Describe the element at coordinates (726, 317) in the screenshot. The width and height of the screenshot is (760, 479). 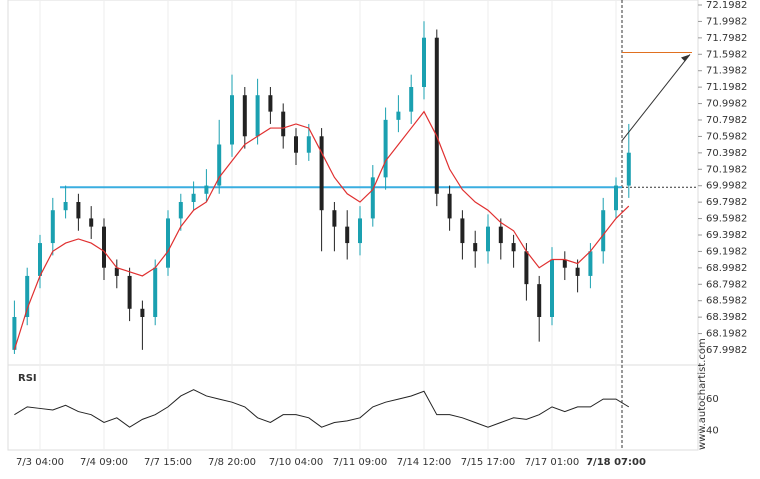
I see `y-tick-label: 68.3982` at that location.